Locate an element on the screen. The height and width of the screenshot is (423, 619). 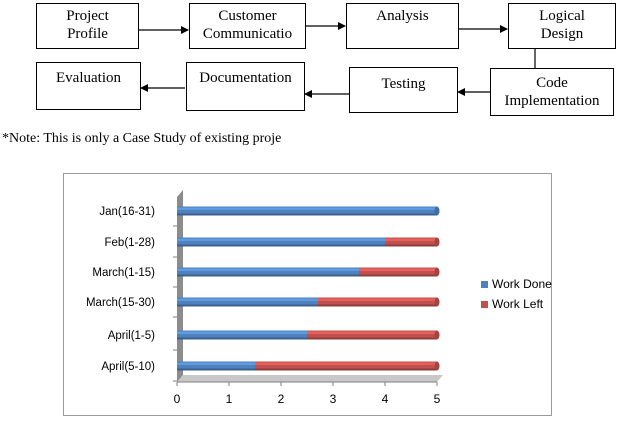
step-analysis: Analysis is located at coordinates (402, 26).